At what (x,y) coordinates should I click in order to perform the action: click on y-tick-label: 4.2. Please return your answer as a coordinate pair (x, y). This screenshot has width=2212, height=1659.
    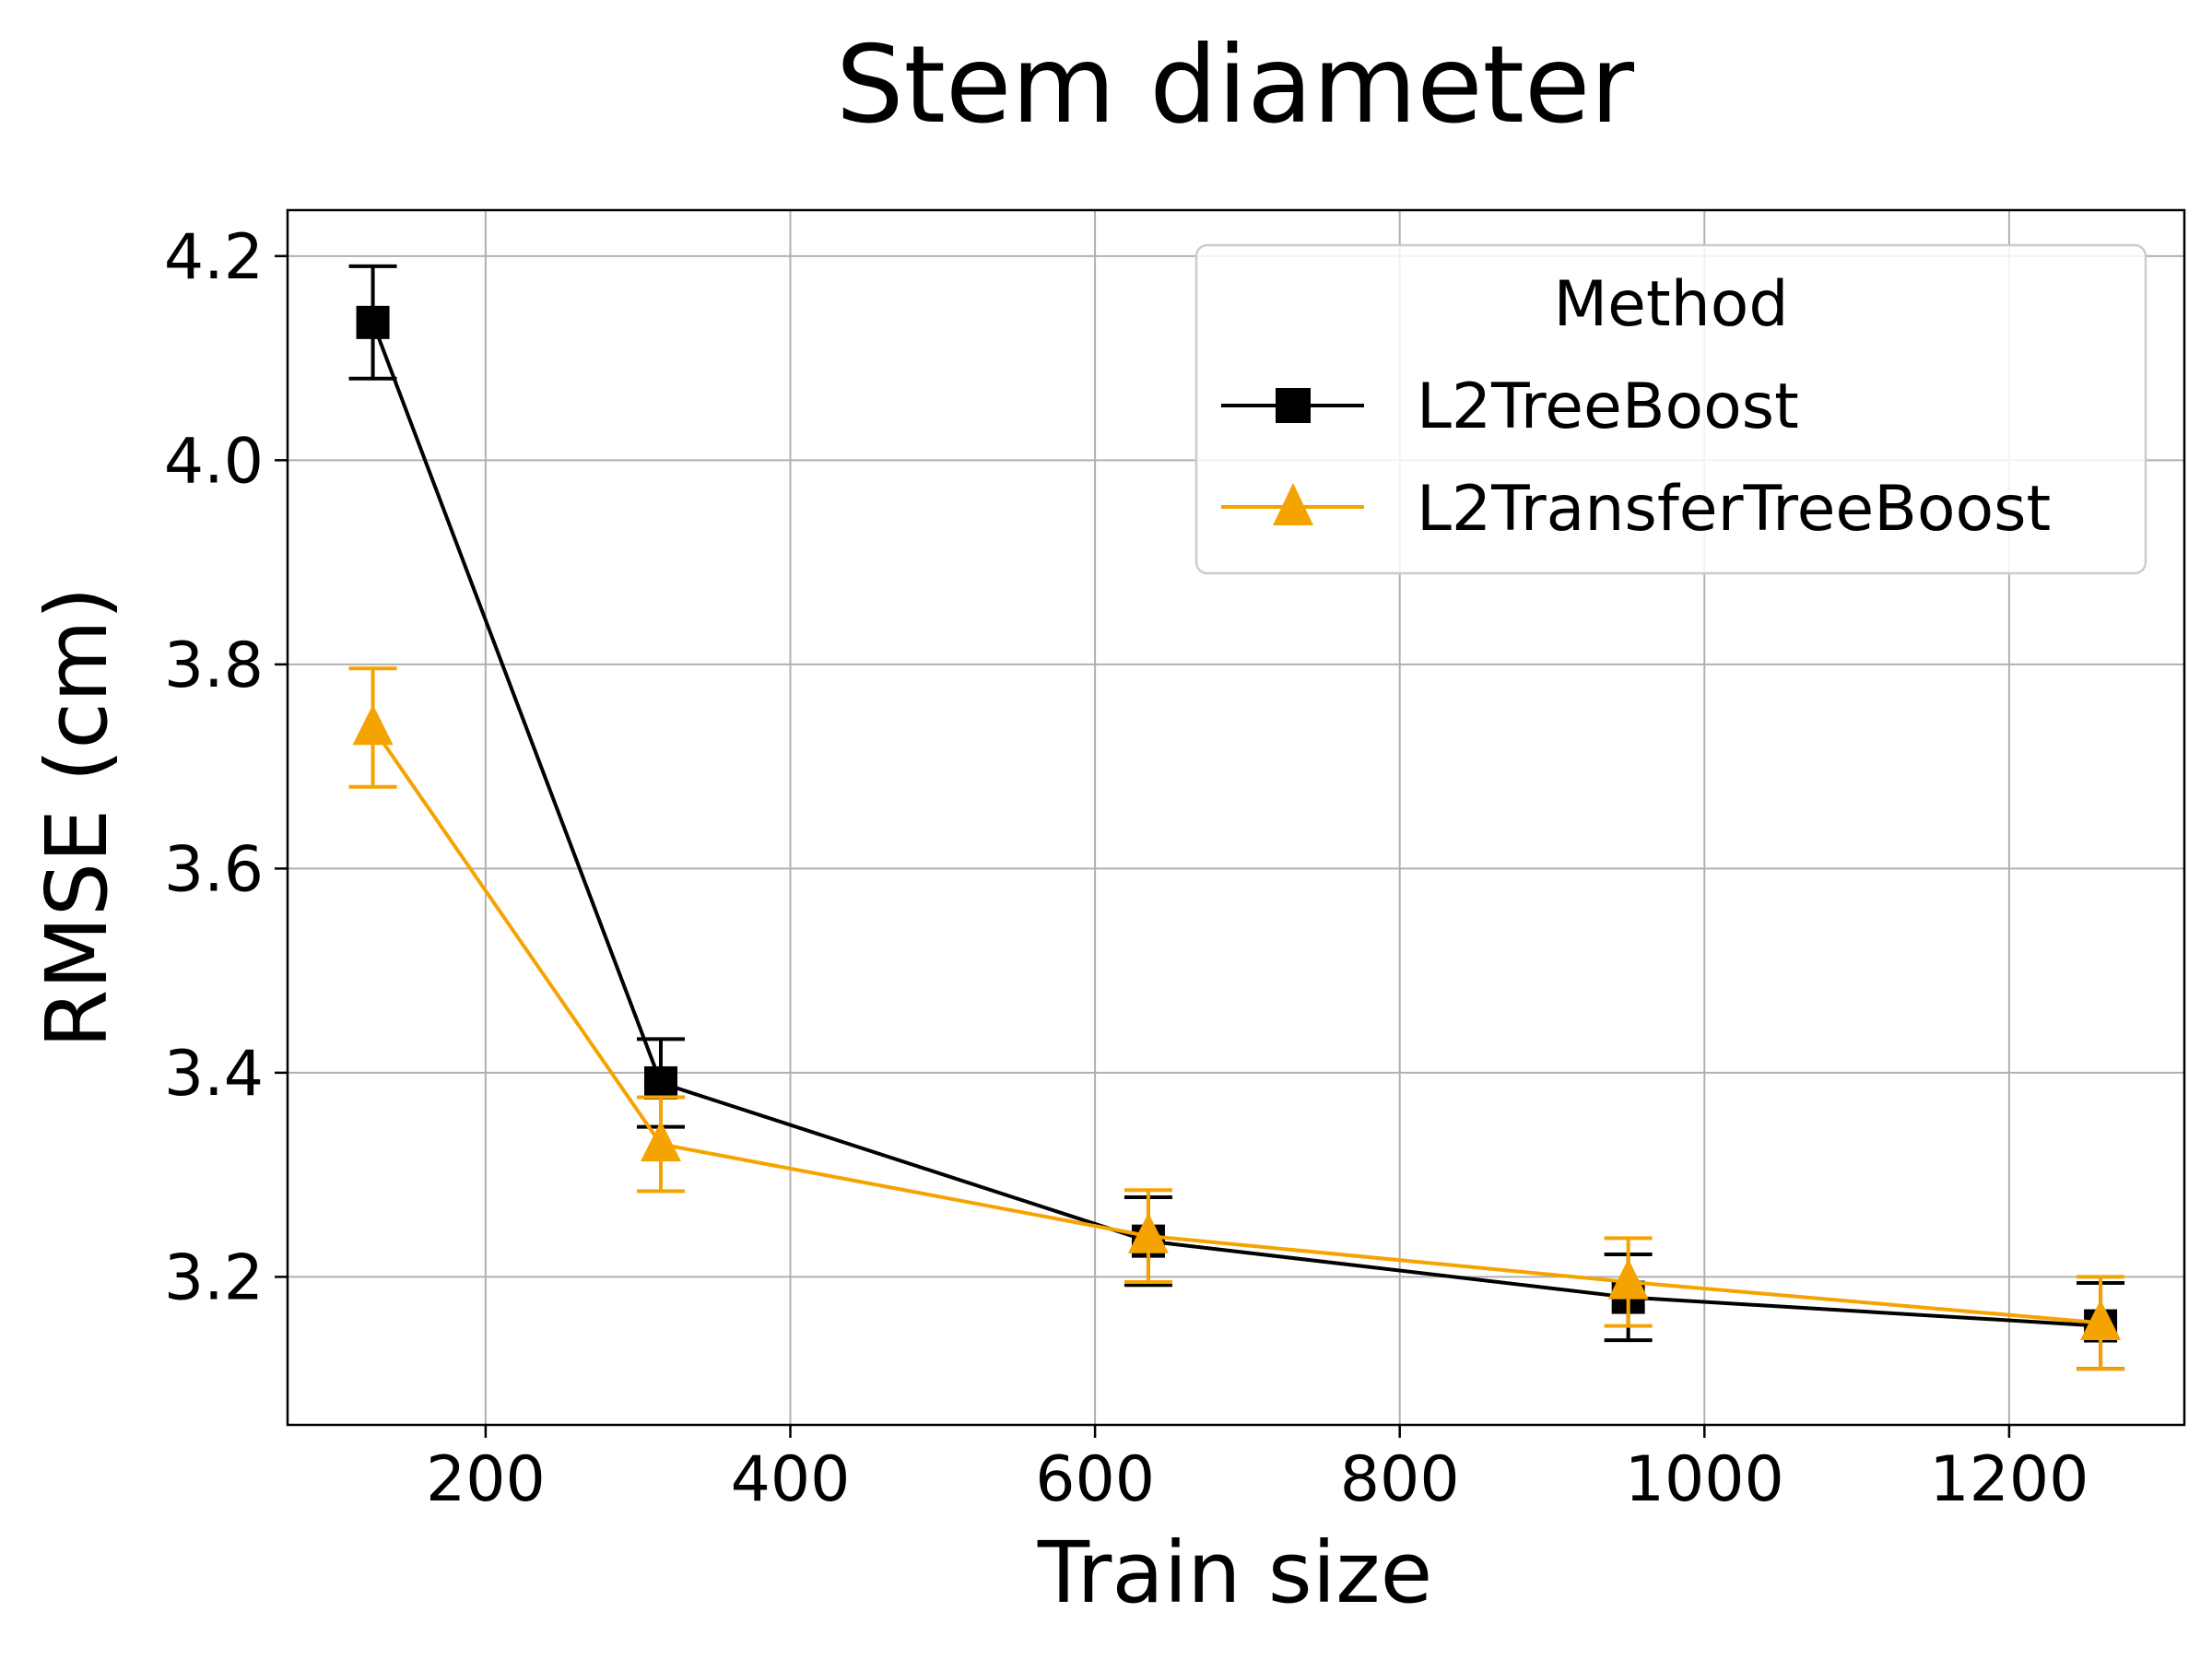
    Looking at the image, I should click on (214, 257).